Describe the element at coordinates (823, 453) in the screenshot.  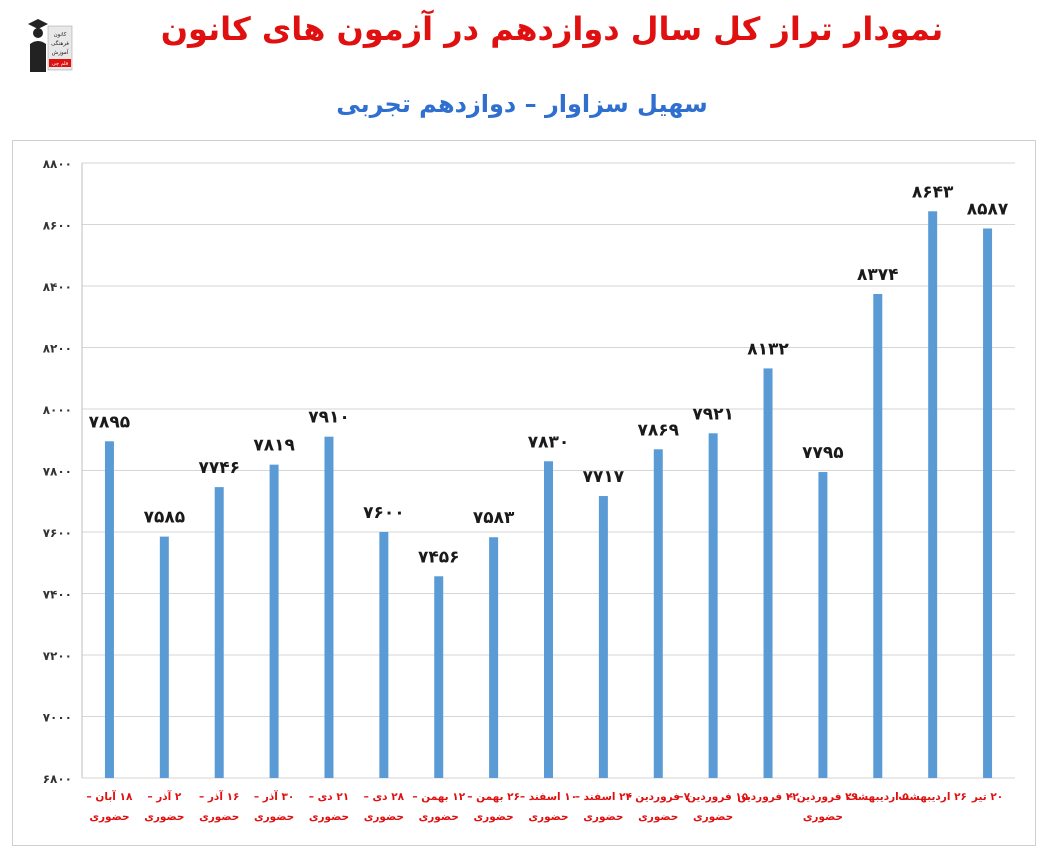
I see `data-label: ۷۷۹۵` at that location.